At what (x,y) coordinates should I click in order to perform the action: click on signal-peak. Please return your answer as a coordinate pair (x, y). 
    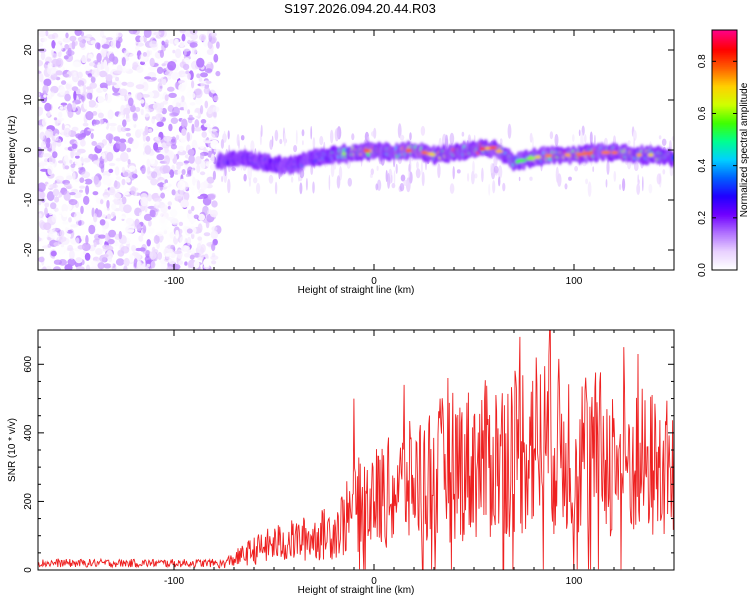
    Looking at the image, I should click on (615, 153).